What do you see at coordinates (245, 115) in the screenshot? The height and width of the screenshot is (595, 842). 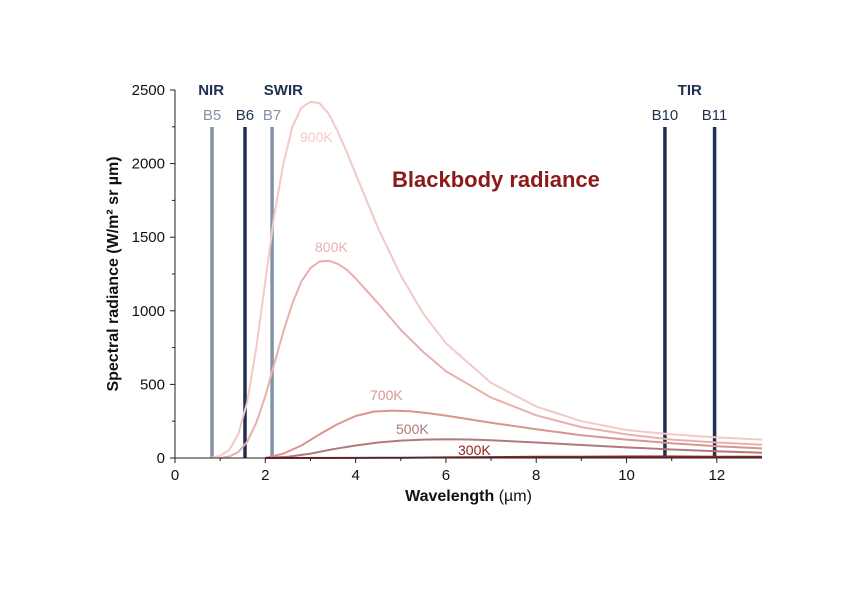 I see `band-label-b6: B6` at bounding box center [245, 115].